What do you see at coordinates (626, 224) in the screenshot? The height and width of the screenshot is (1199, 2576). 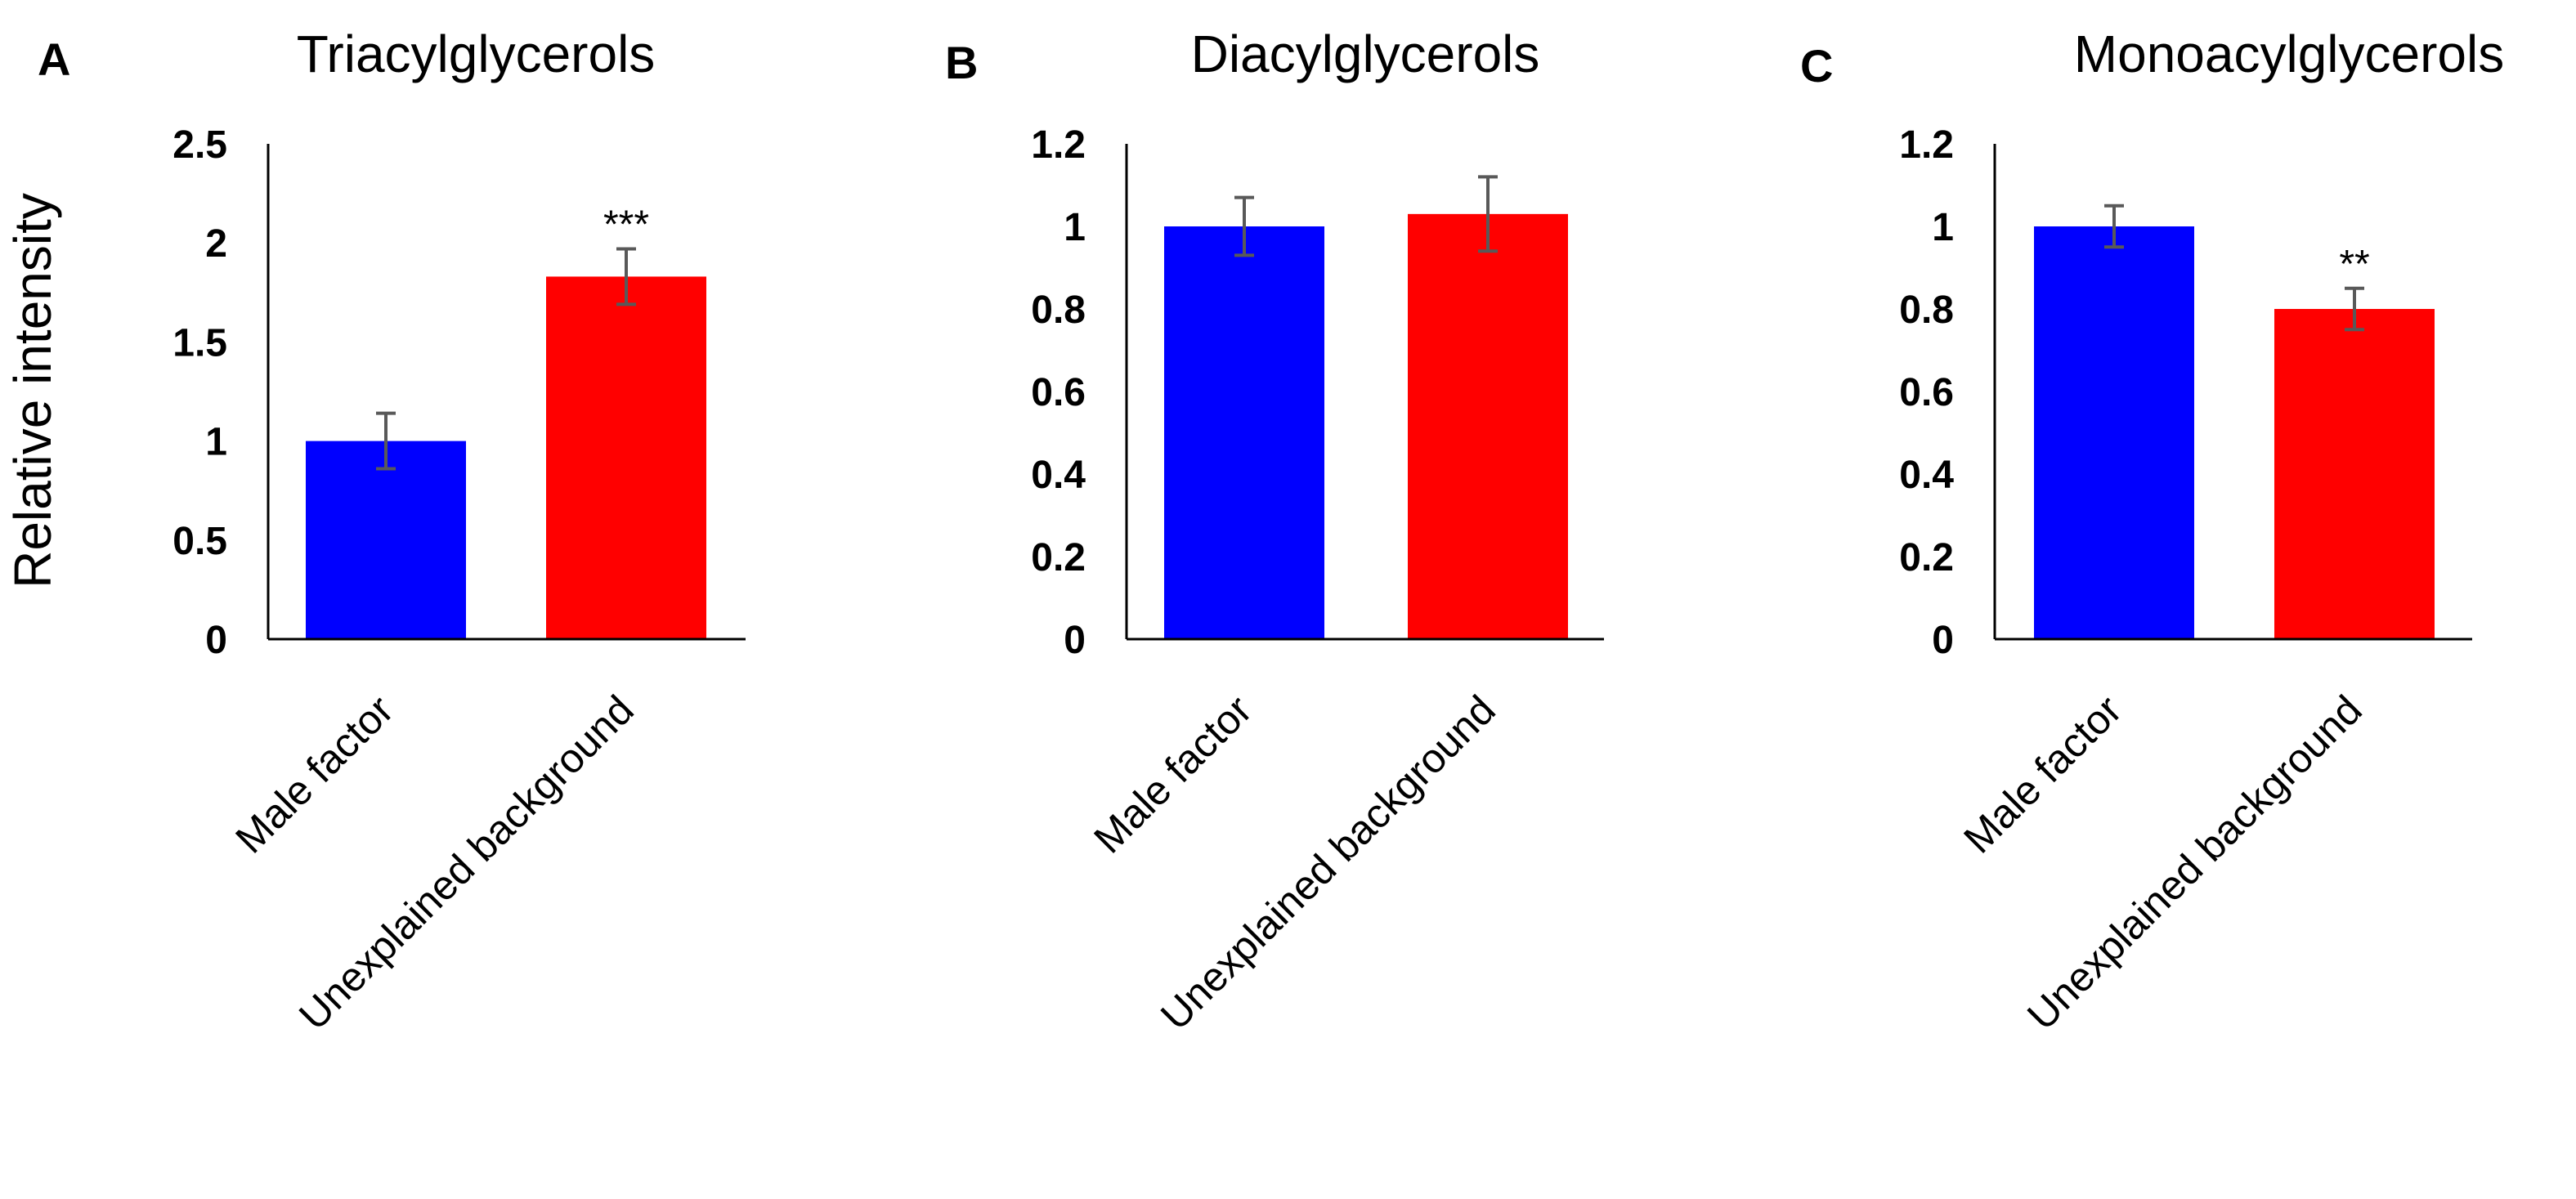 I see `significance-label: ***` at bounding box center [626, 224].